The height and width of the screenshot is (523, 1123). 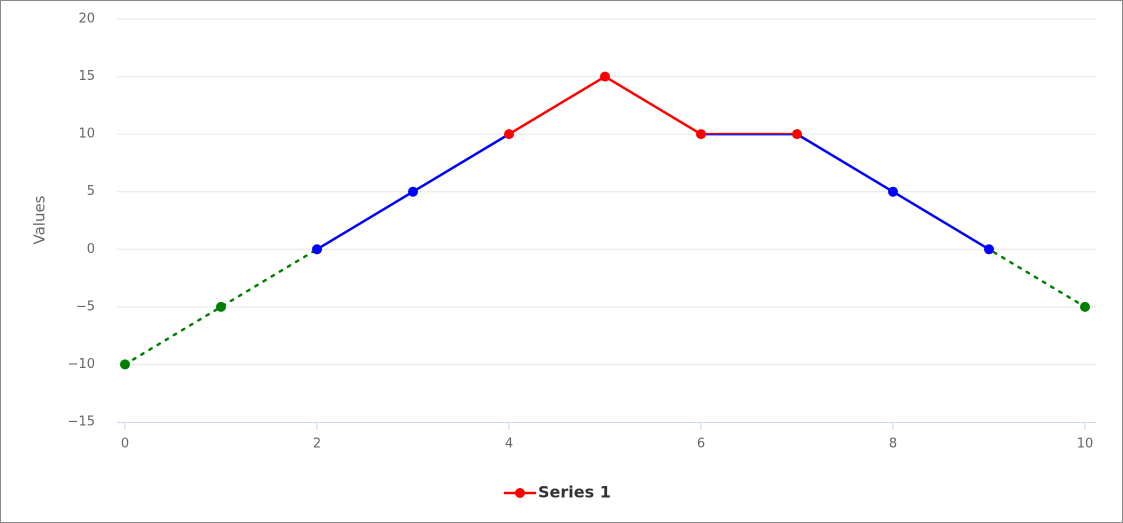 I want to click on series-line, so click(x=653, y=192).